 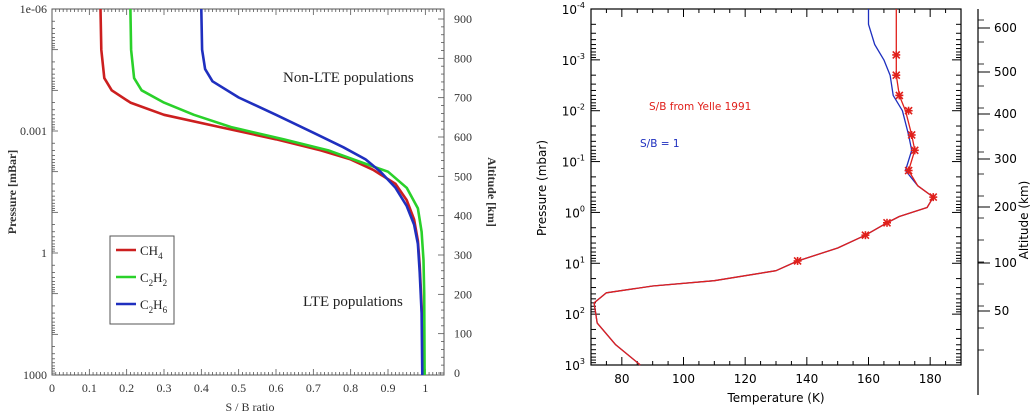 I want to click on right-y-tick-label: 10-4, so click(x=573, y=9).